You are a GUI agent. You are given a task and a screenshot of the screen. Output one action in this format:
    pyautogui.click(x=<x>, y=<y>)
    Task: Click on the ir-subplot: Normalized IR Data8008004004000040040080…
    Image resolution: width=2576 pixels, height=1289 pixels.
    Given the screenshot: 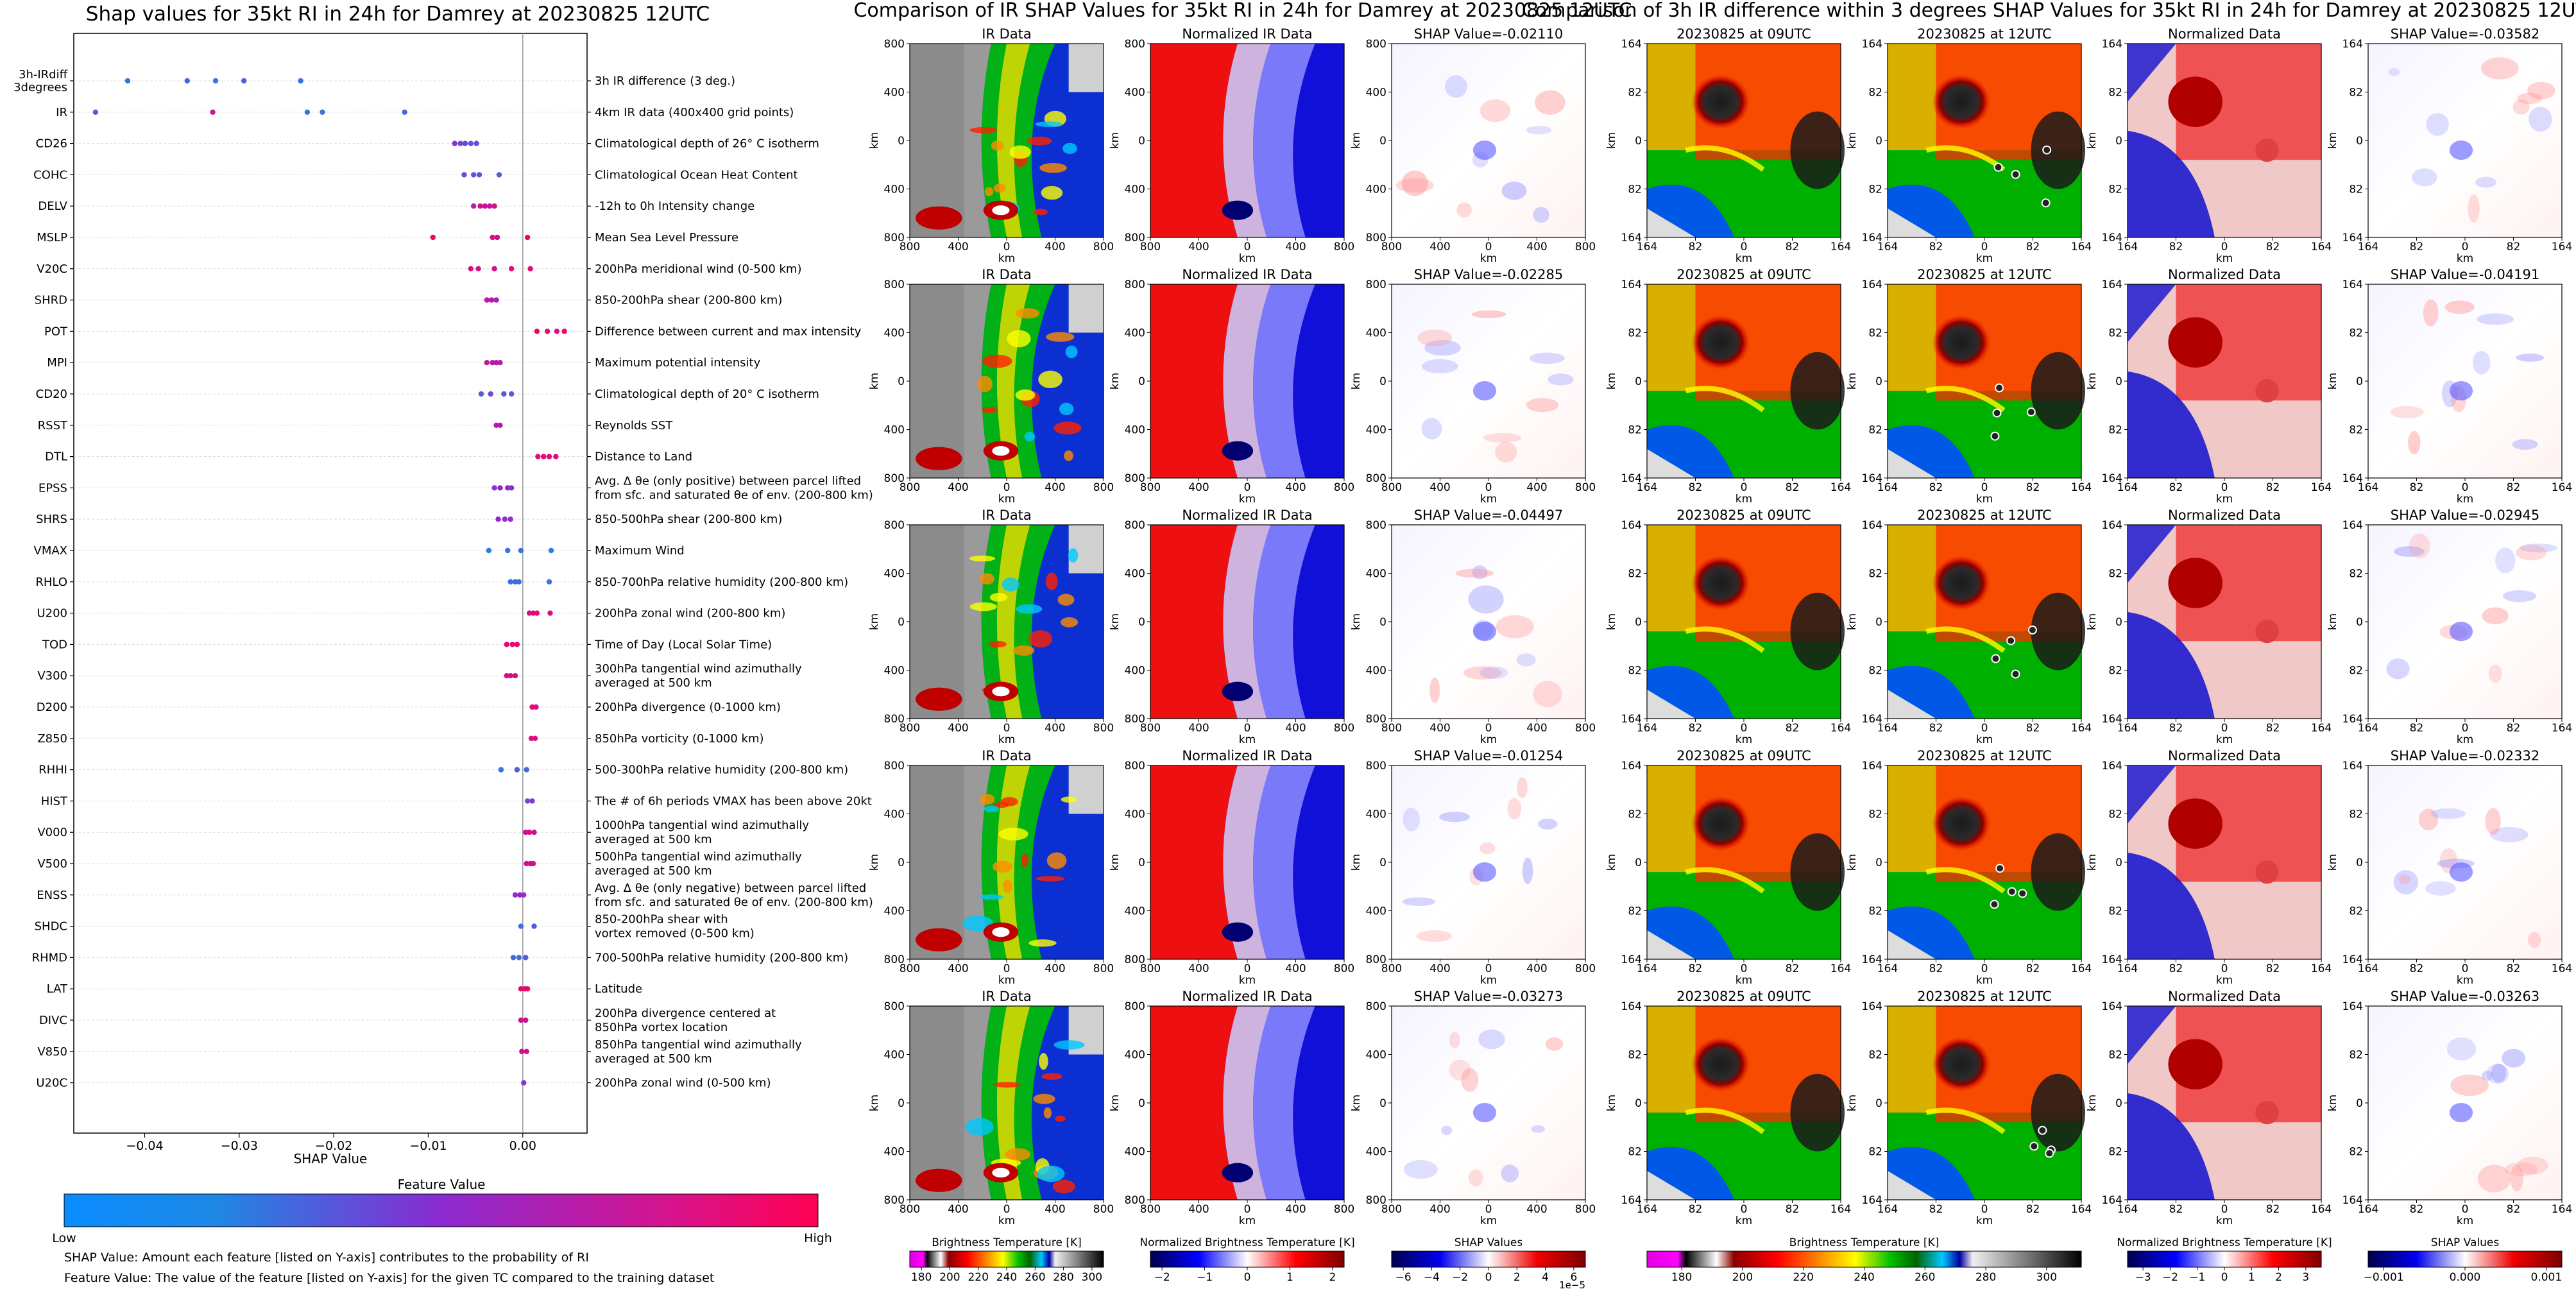 What is the action you would take?
    pyautogui.click(x=1231, y=867)
    